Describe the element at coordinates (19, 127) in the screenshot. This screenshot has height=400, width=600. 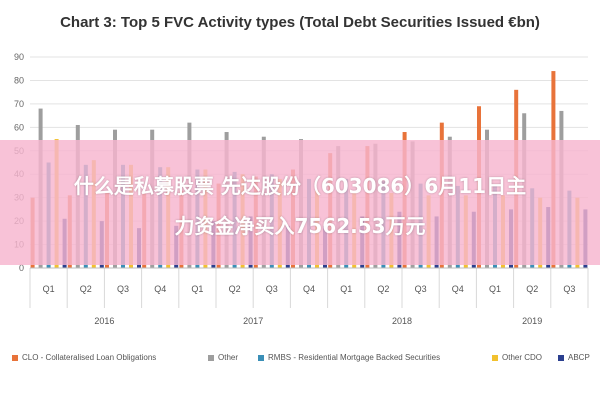
I see `y-tick-label: 60` at that location.